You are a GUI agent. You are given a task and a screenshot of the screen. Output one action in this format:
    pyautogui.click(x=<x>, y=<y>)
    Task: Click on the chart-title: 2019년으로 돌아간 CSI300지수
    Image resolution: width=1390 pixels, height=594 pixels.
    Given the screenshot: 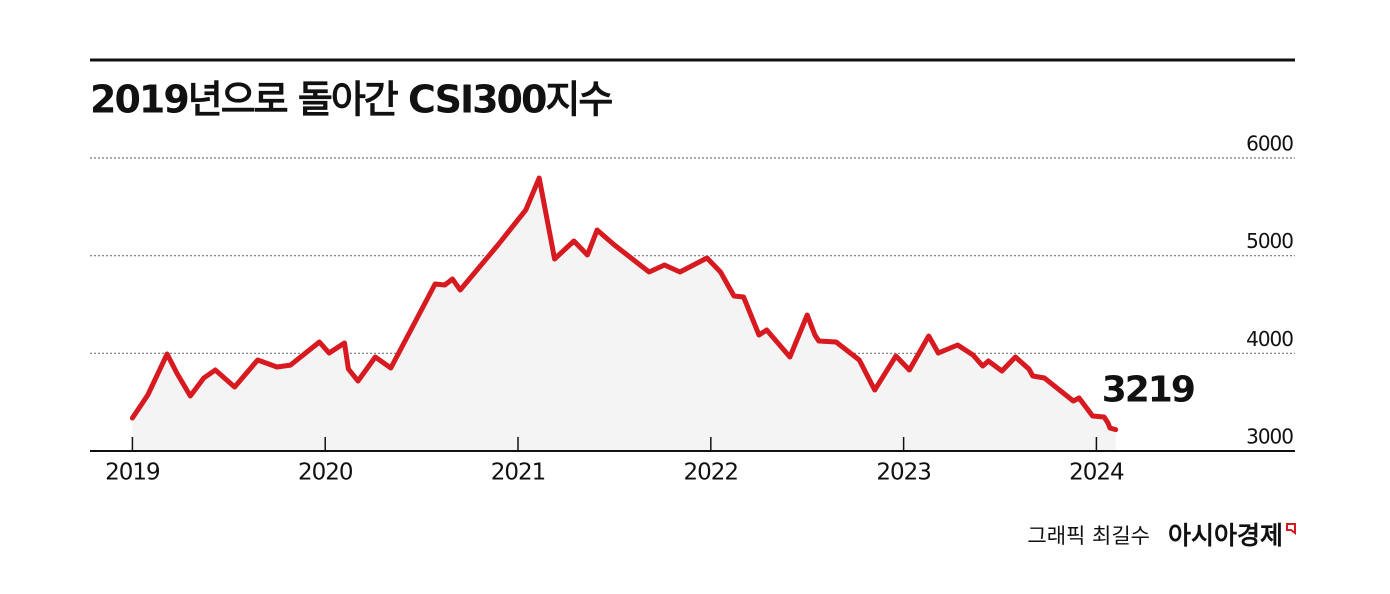 What is the action you would take?
    pyautogui.click(x=351, y=100)
    